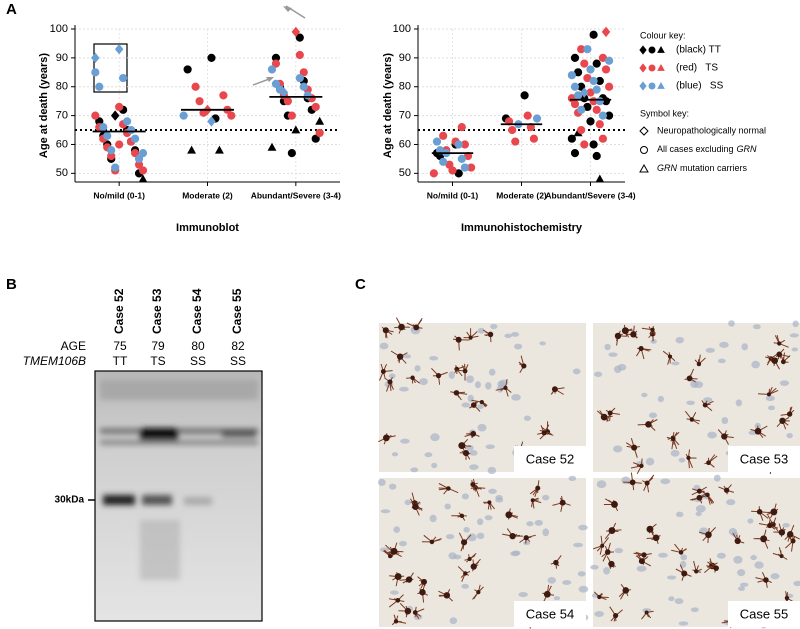 The image size is (800, 629). What do you see at coordinates (158, 346) in the screenshot?
I see `age-value: 79` at bounding box center [158, 346].